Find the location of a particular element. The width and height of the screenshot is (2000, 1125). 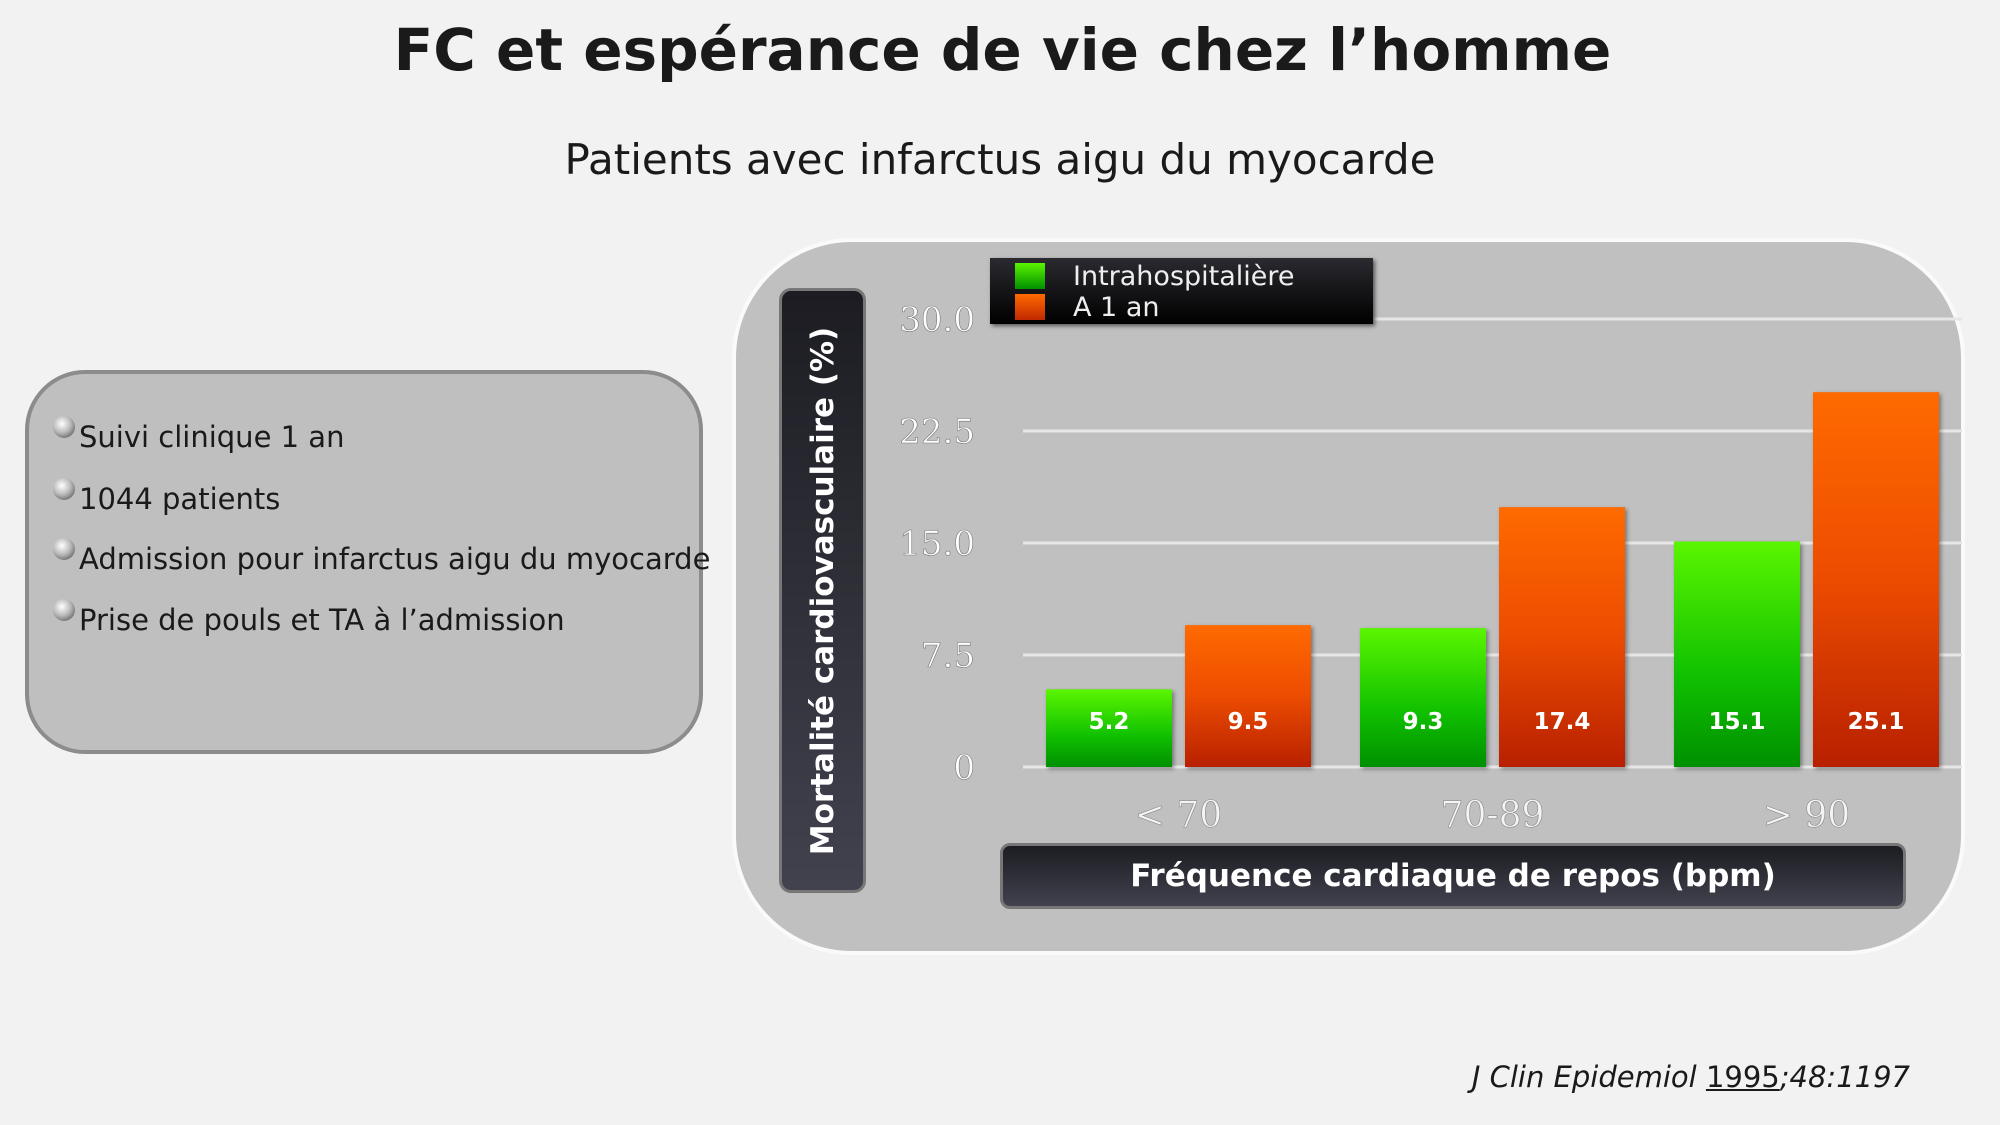

bullet-item: Prise de pouls et TA à l’admission is located at coordinates (309, 618).